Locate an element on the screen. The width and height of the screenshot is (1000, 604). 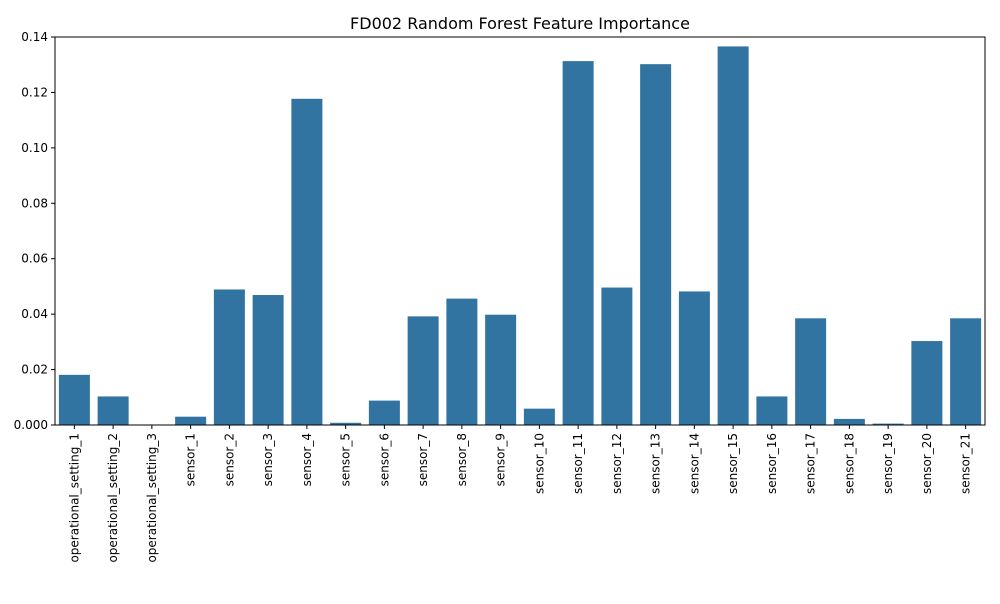
x-tick-label: sensor_4 is located at coordinates (307, 459).